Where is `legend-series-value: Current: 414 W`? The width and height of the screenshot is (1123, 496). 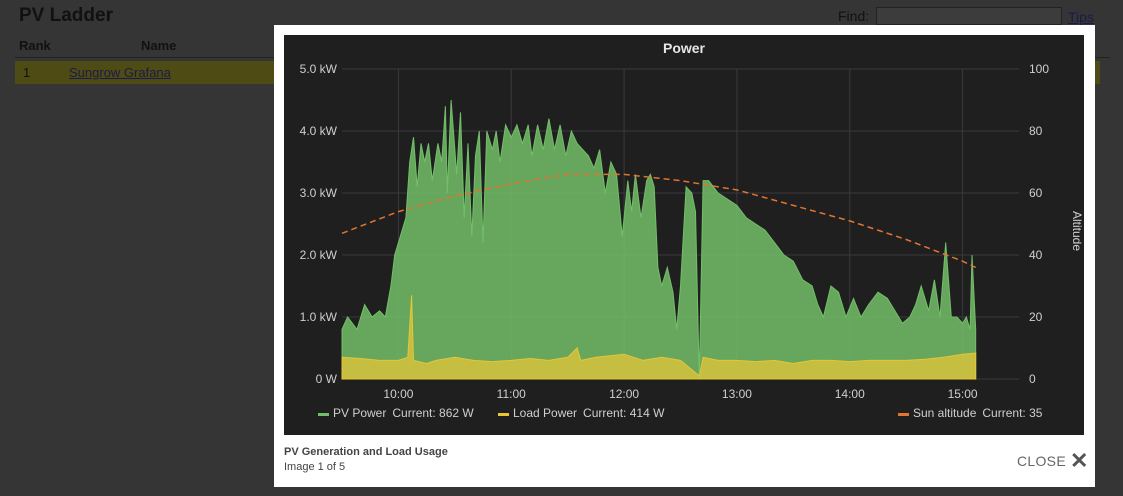
legend-series-value: Current: 414 W is located at coordinates (624, 413).